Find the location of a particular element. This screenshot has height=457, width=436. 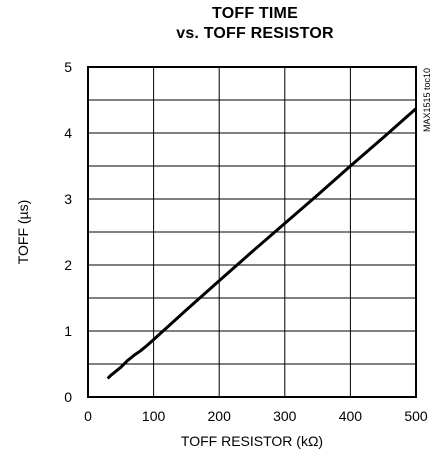

x-tick-label-4: 400 is located at coordinates (351, 416).